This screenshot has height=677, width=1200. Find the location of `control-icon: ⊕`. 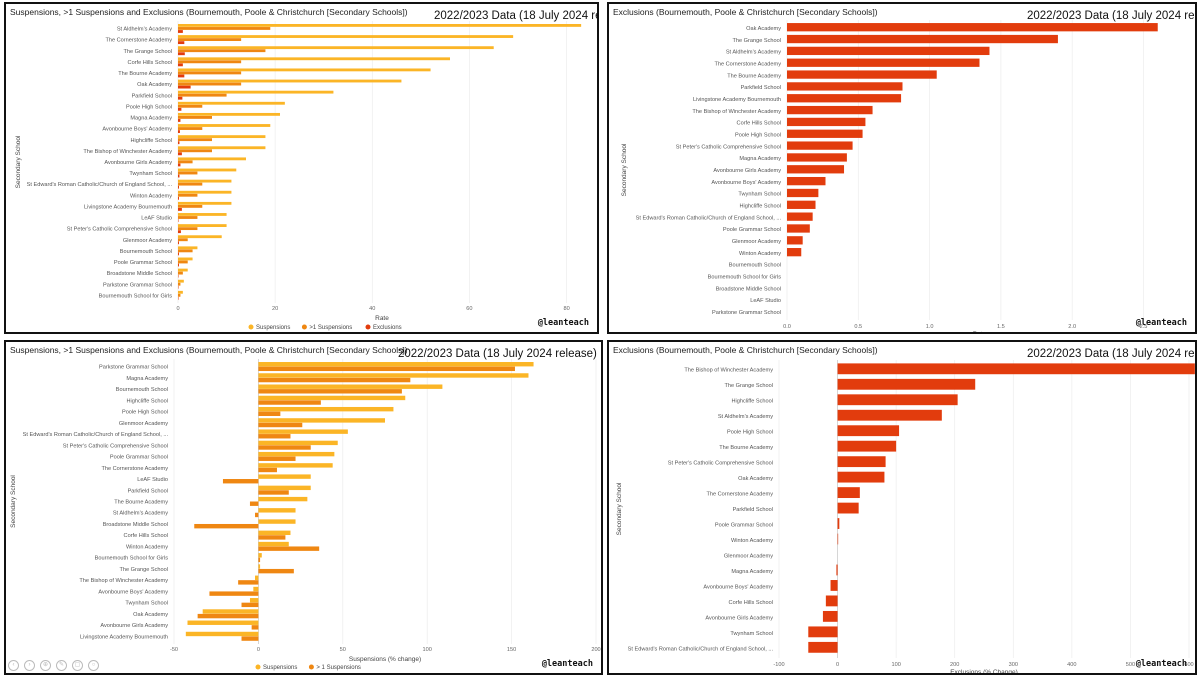

control-icon: ⊕ is located at coordinates (45, 665).